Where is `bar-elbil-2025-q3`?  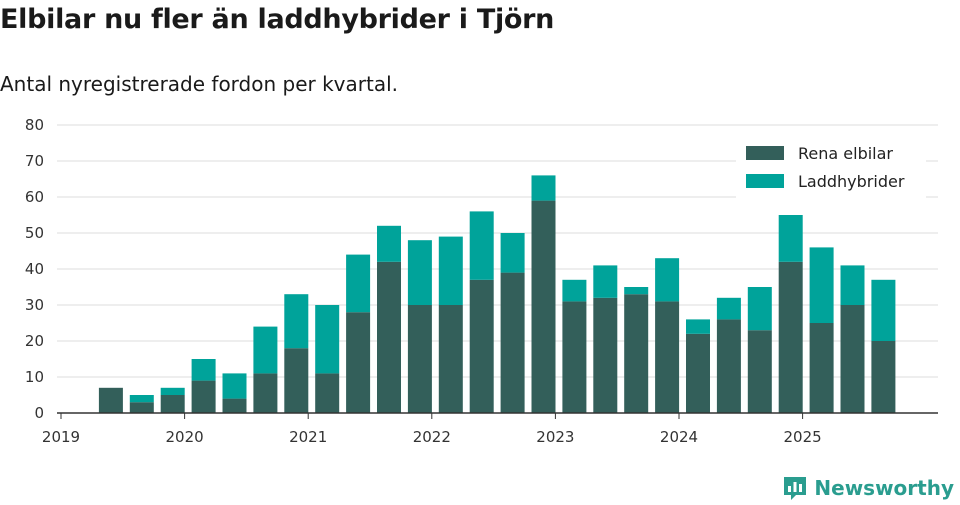
bar-elbil-2025-q3 is located at coordinates (883, 377).